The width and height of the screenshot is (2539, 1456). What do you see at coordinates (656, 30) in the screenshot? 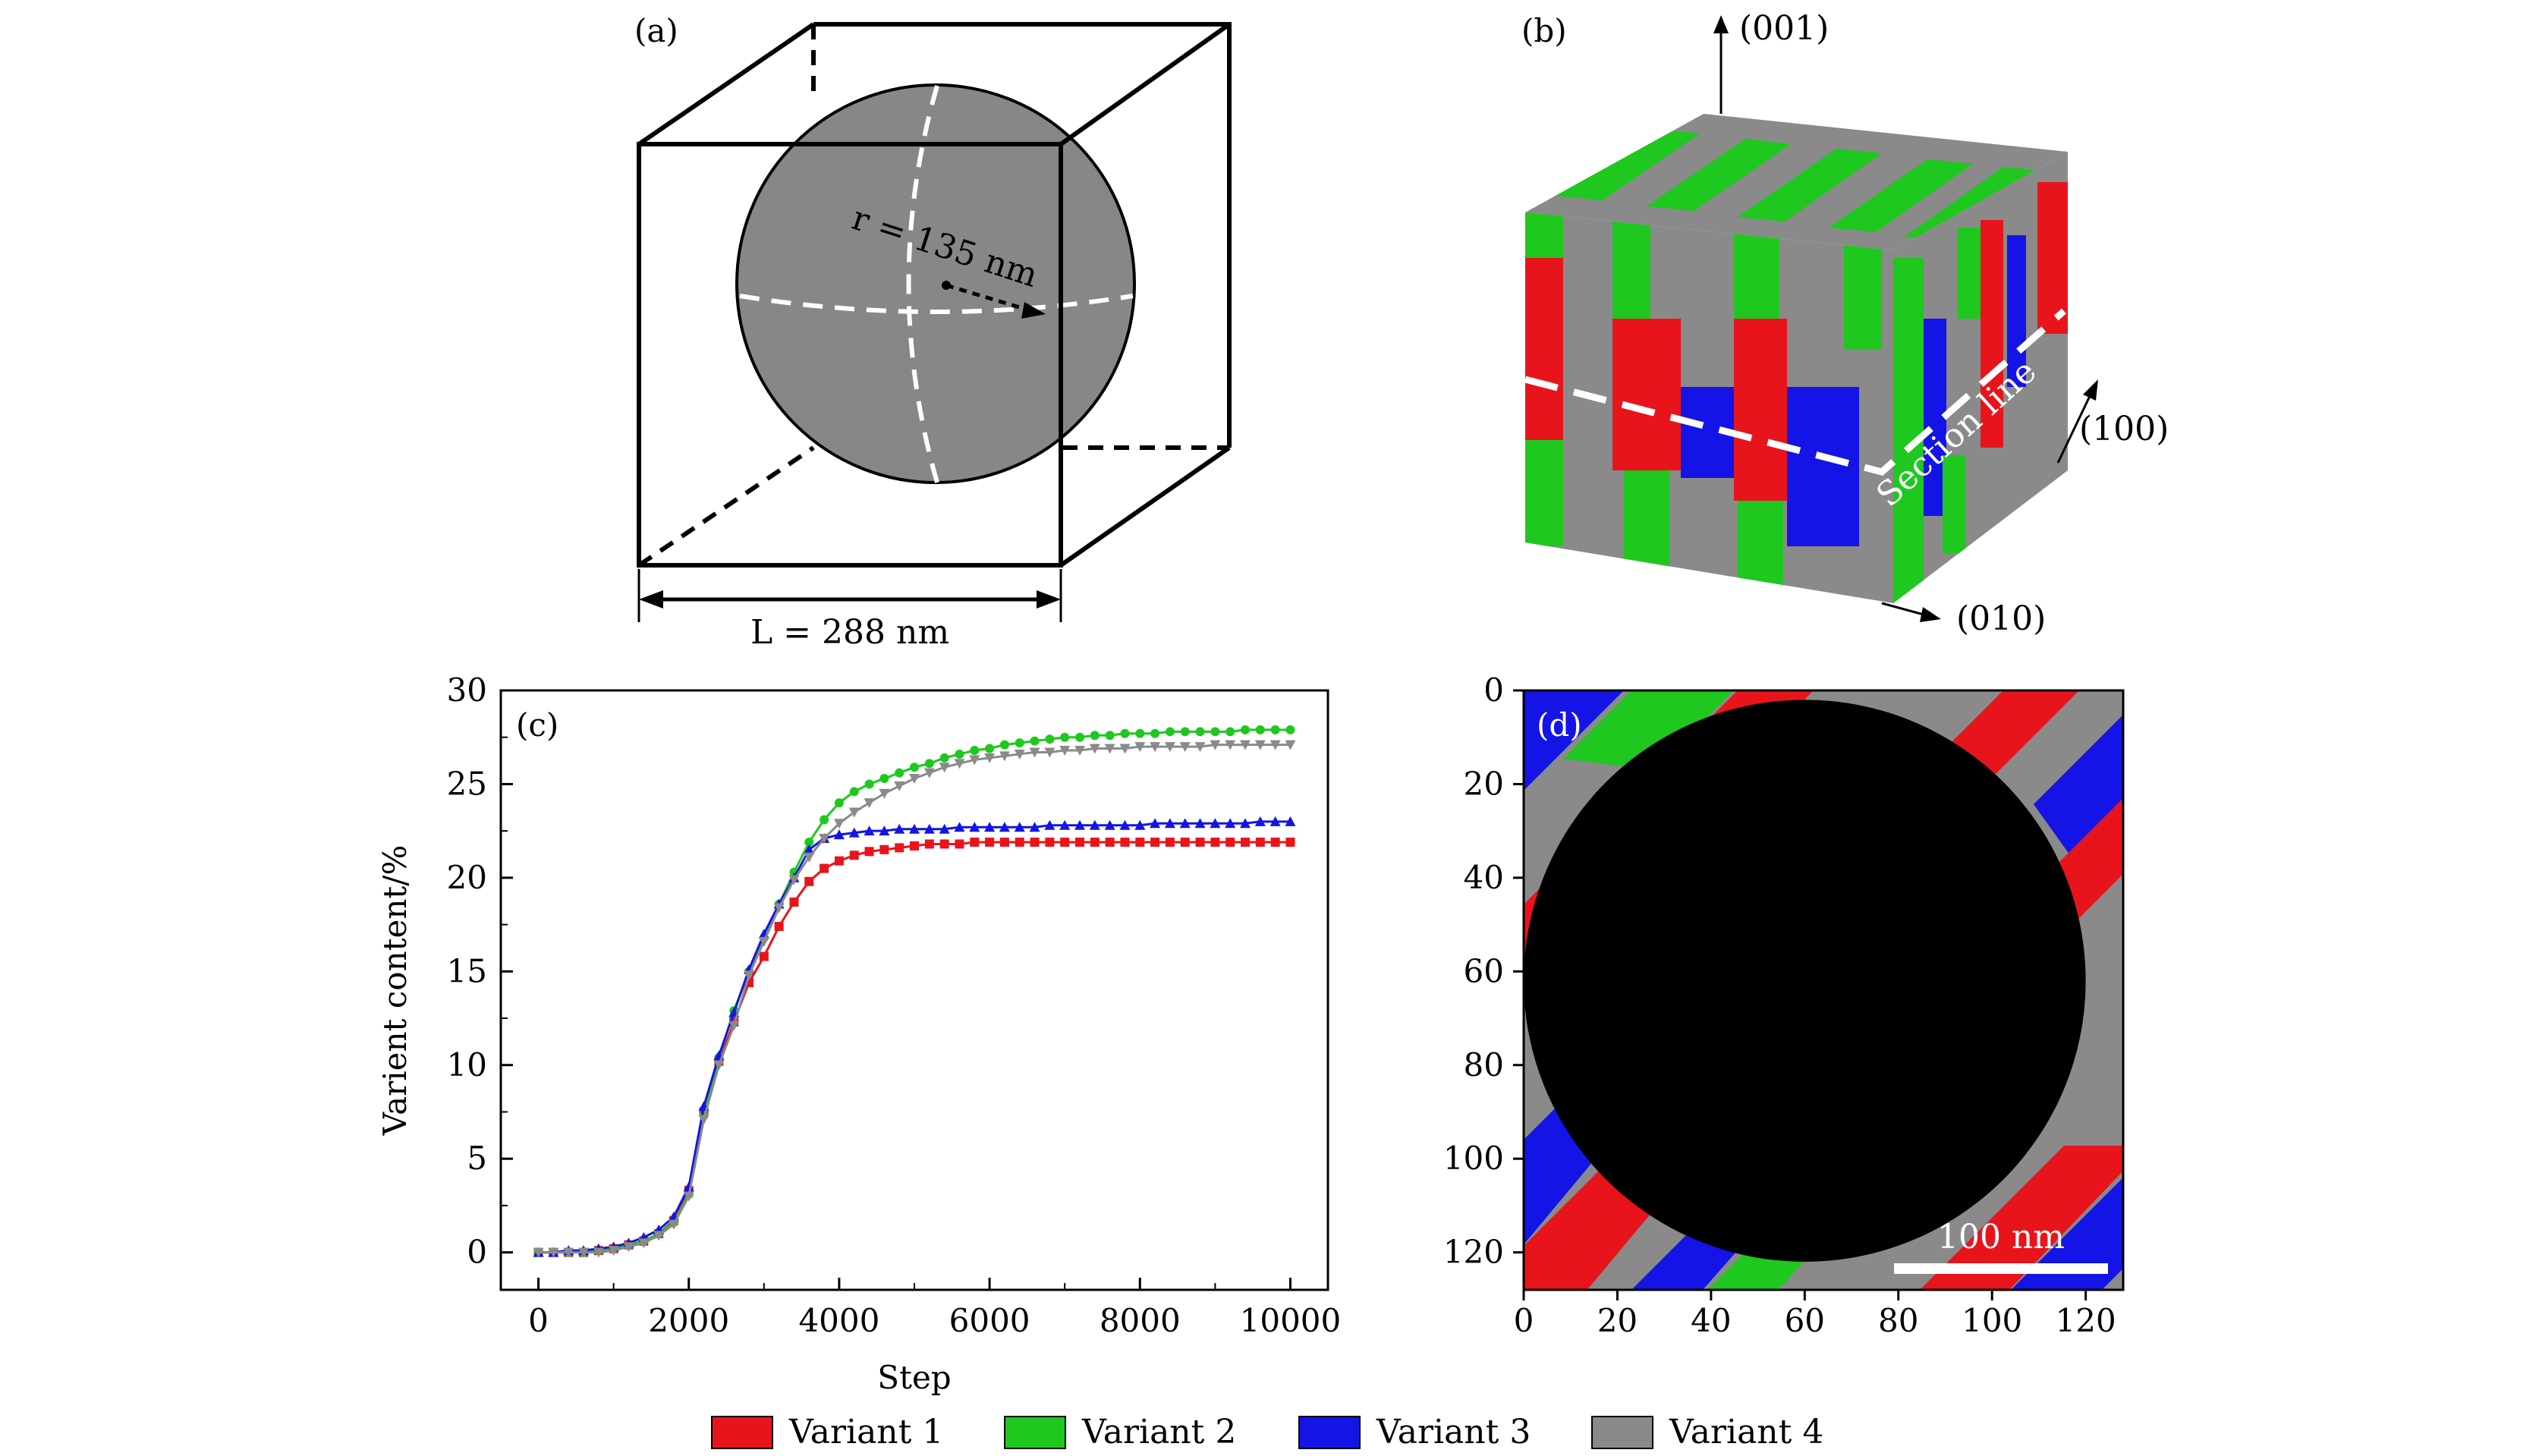
I see `panel-a-label: (a)` at bounding box center [656, 30].